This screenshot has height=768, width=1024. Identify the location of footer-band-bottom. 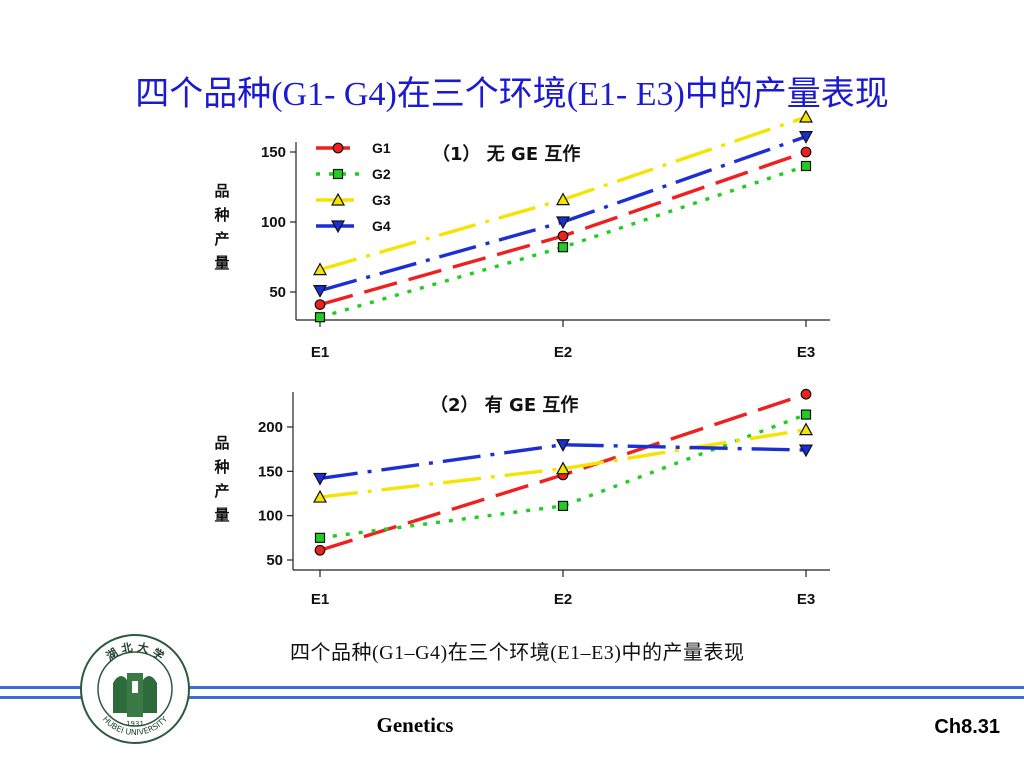
(512, 697).